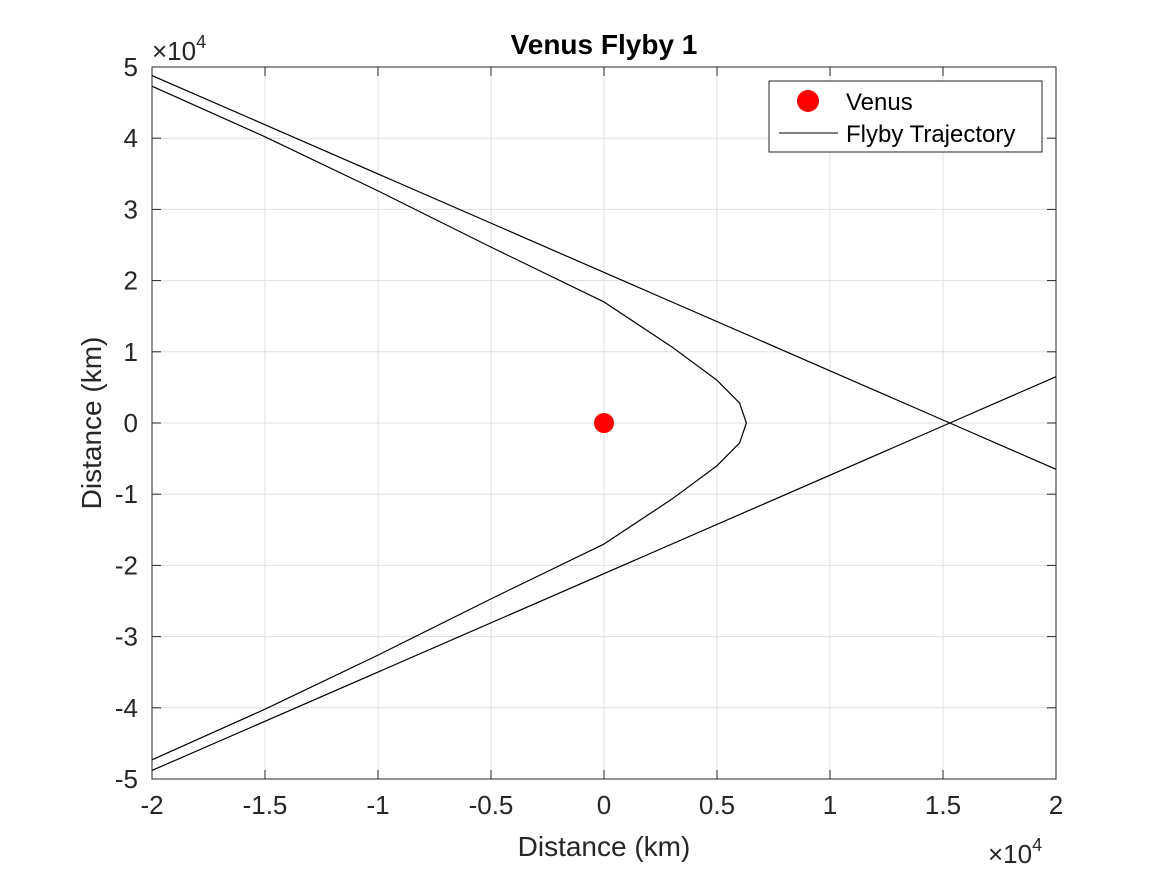 The height and width of the screenshot is (875, 1167). What do you see at coordinates (131, 209) in the screenshot?
I see `y-tick-label: 3` at bounding box center [131, 209].